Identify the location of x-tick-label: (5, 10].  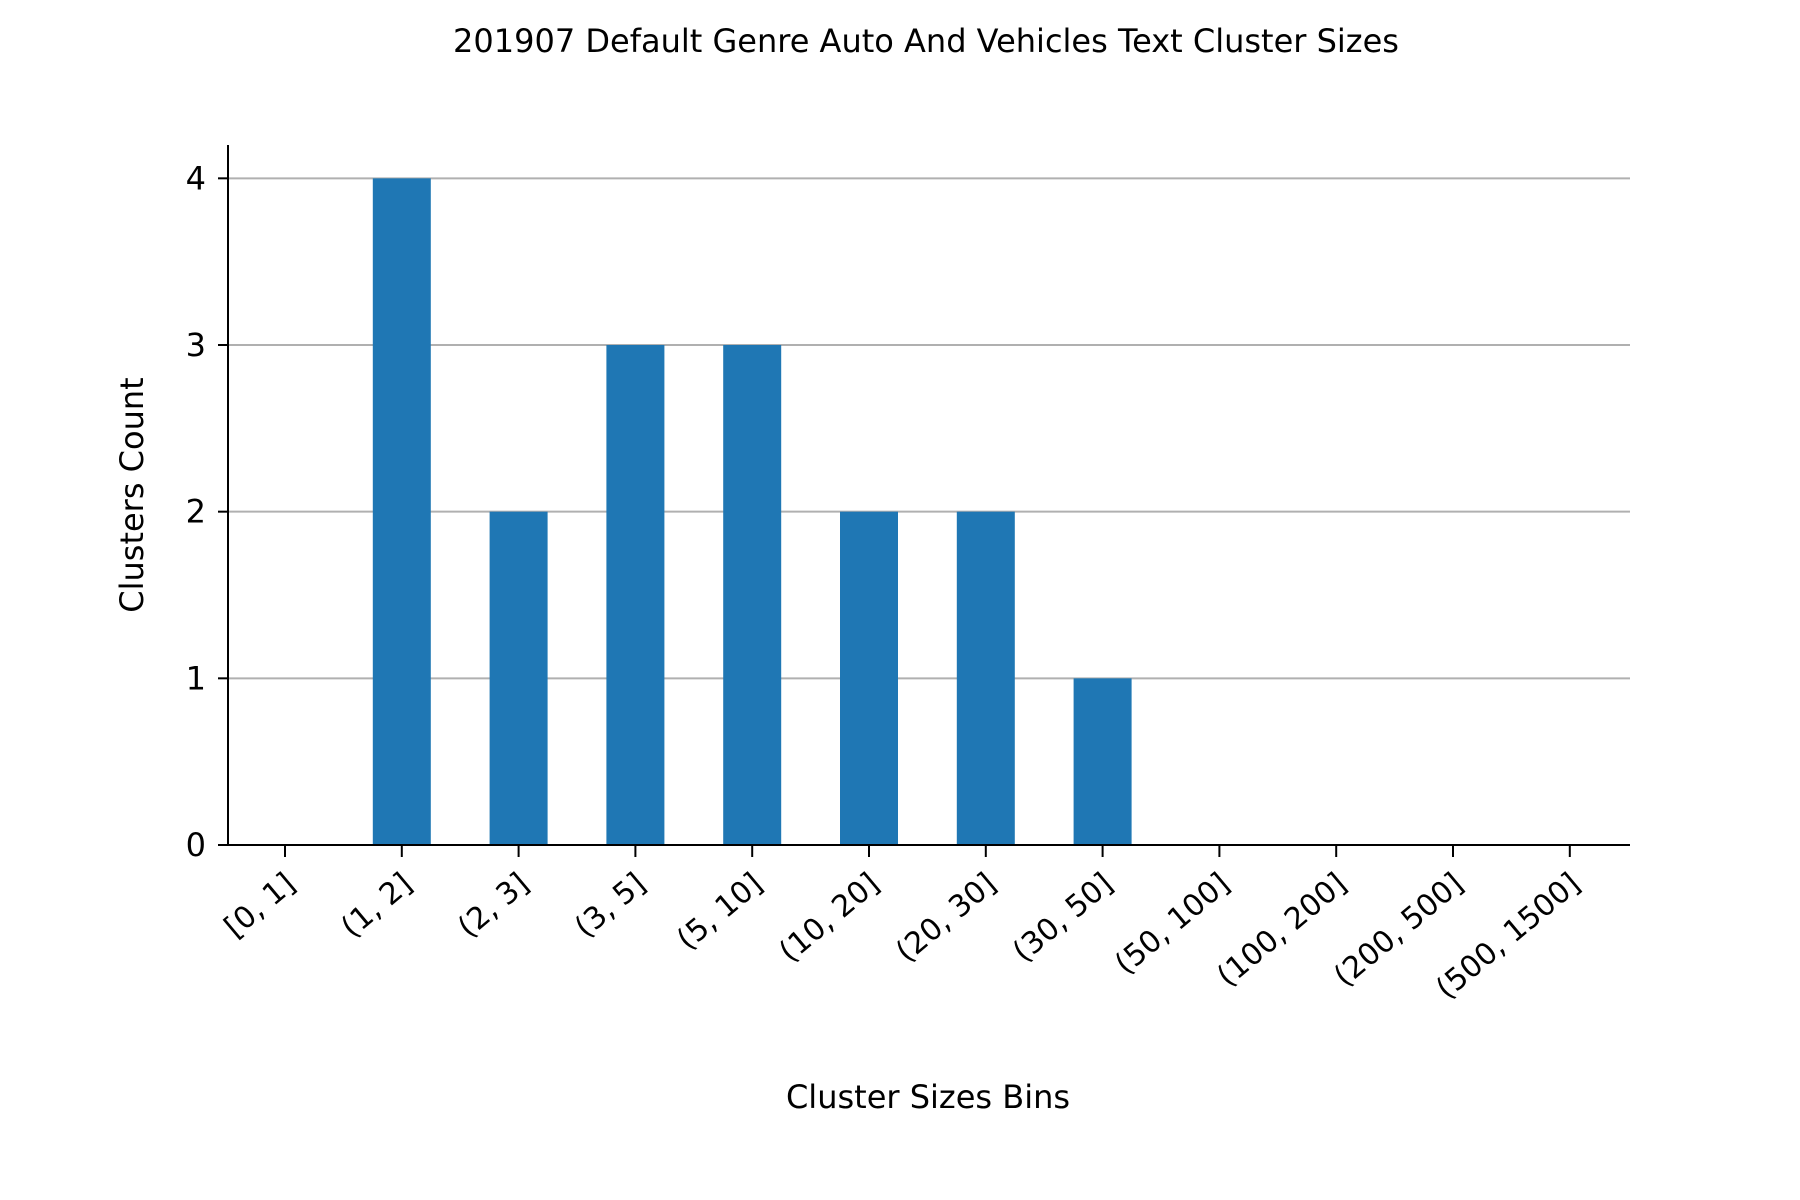
(719, 911).